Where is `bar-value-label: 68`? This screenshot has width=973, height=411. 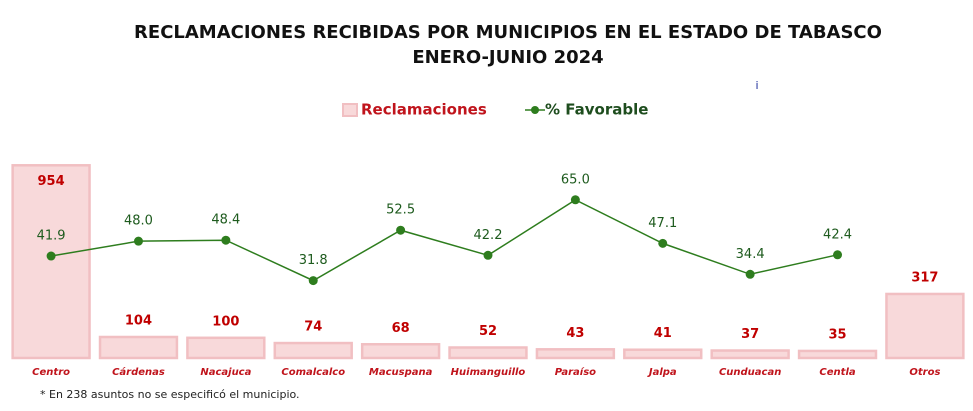
bar-value-label: 68 is located at coordinates (401, 328).